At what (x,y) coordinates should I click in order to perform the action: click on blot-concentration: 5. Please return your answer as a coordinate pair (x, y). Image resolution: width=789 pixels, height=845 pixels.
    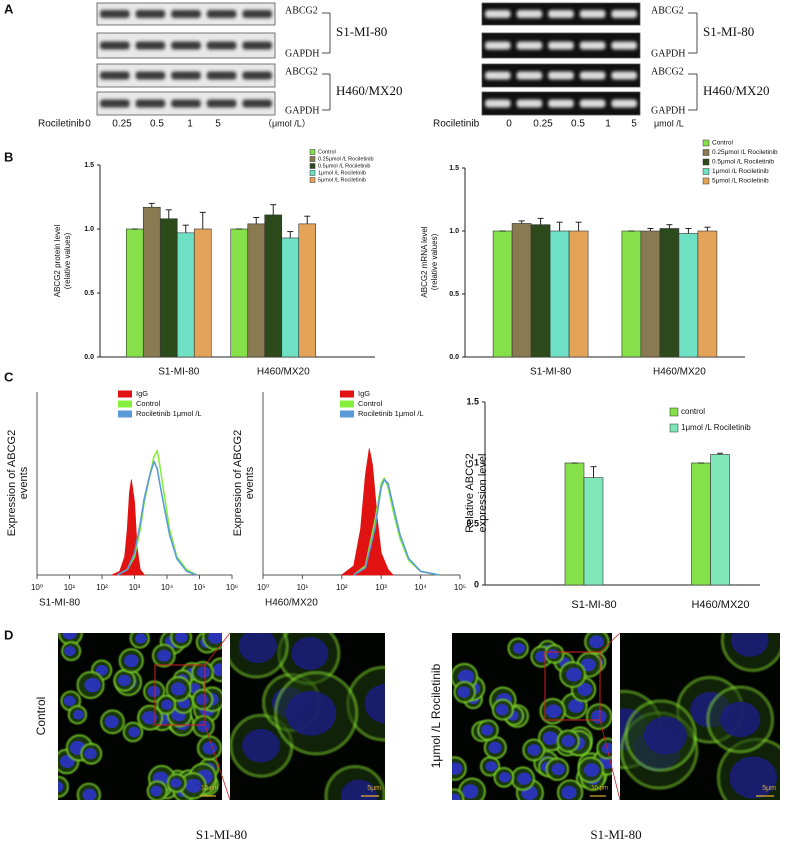
    Looking at the image, I should click on (634, 124).